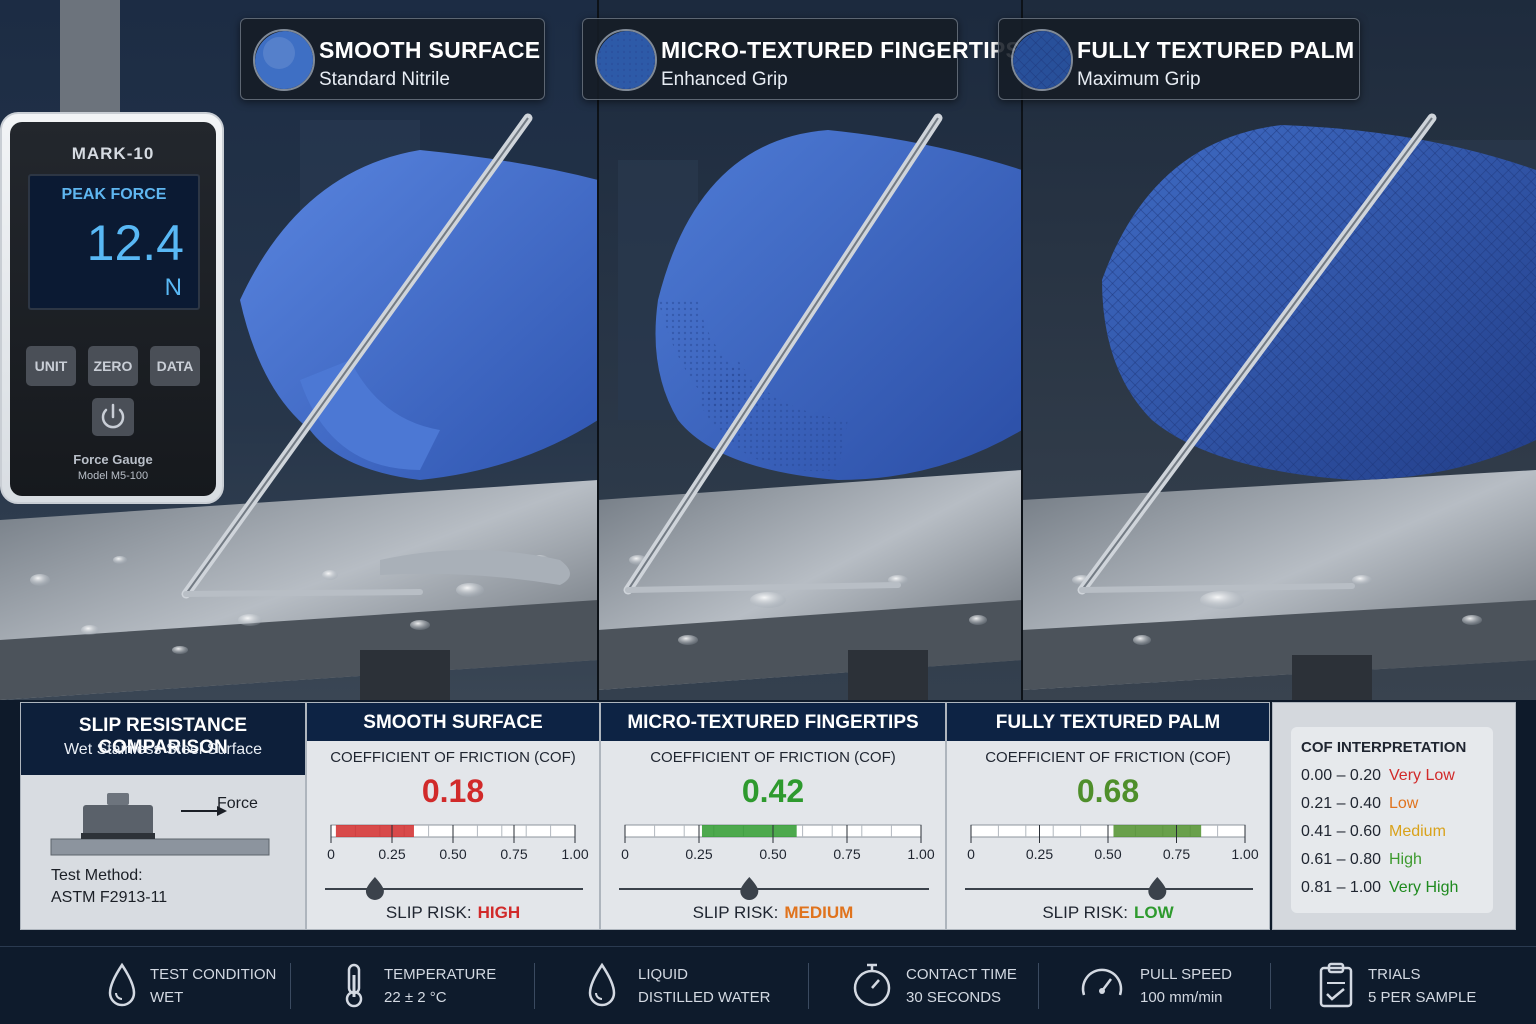 This screenshot has width=1536, height=1024. I want to click on interpretation-row: 0.81 – 1.00 Very High, so click(1379, 888).